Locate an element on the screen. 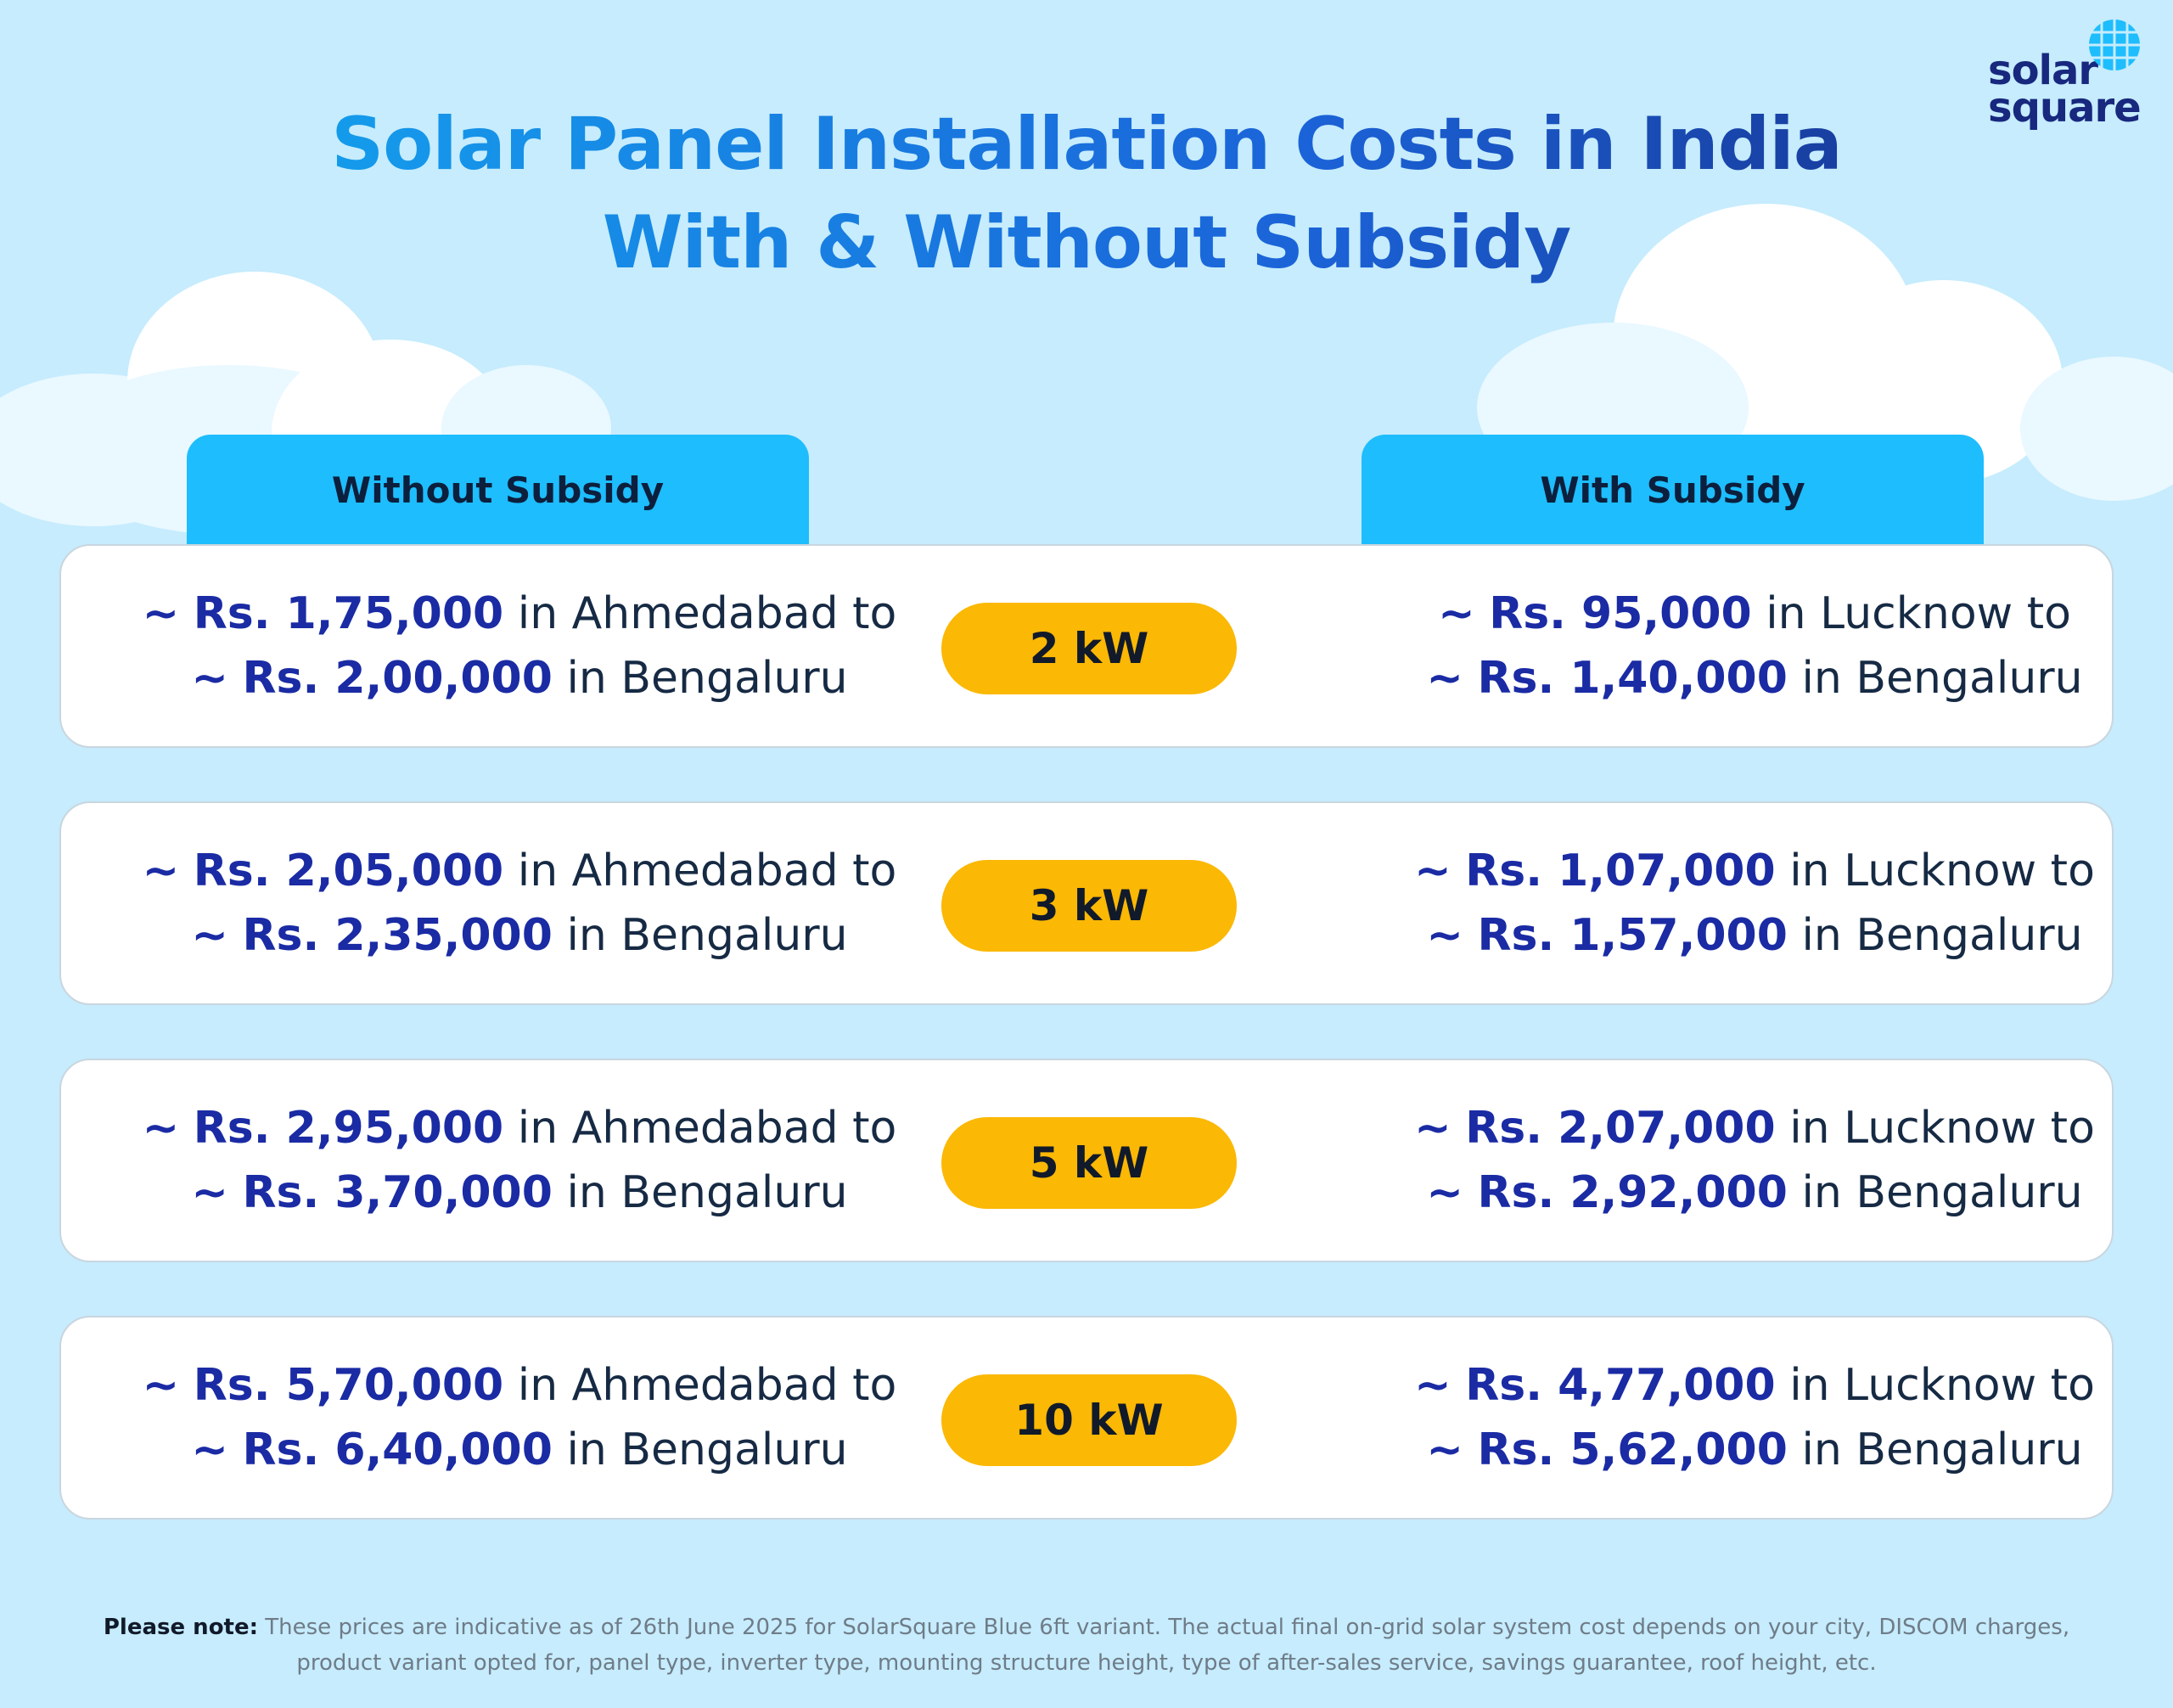  brand-logo-line1: solar is located at coordinates (2043, 70).